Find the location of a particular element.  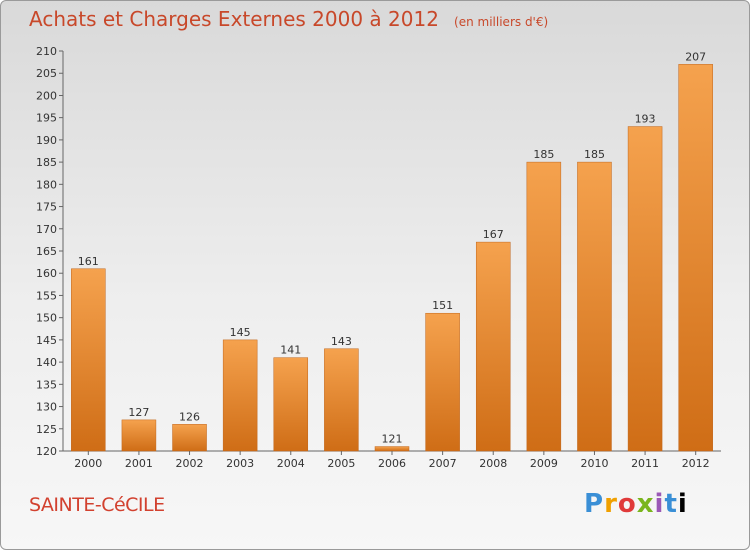

proxiti-logo: Proxiti is located at coordinates (636, 504).